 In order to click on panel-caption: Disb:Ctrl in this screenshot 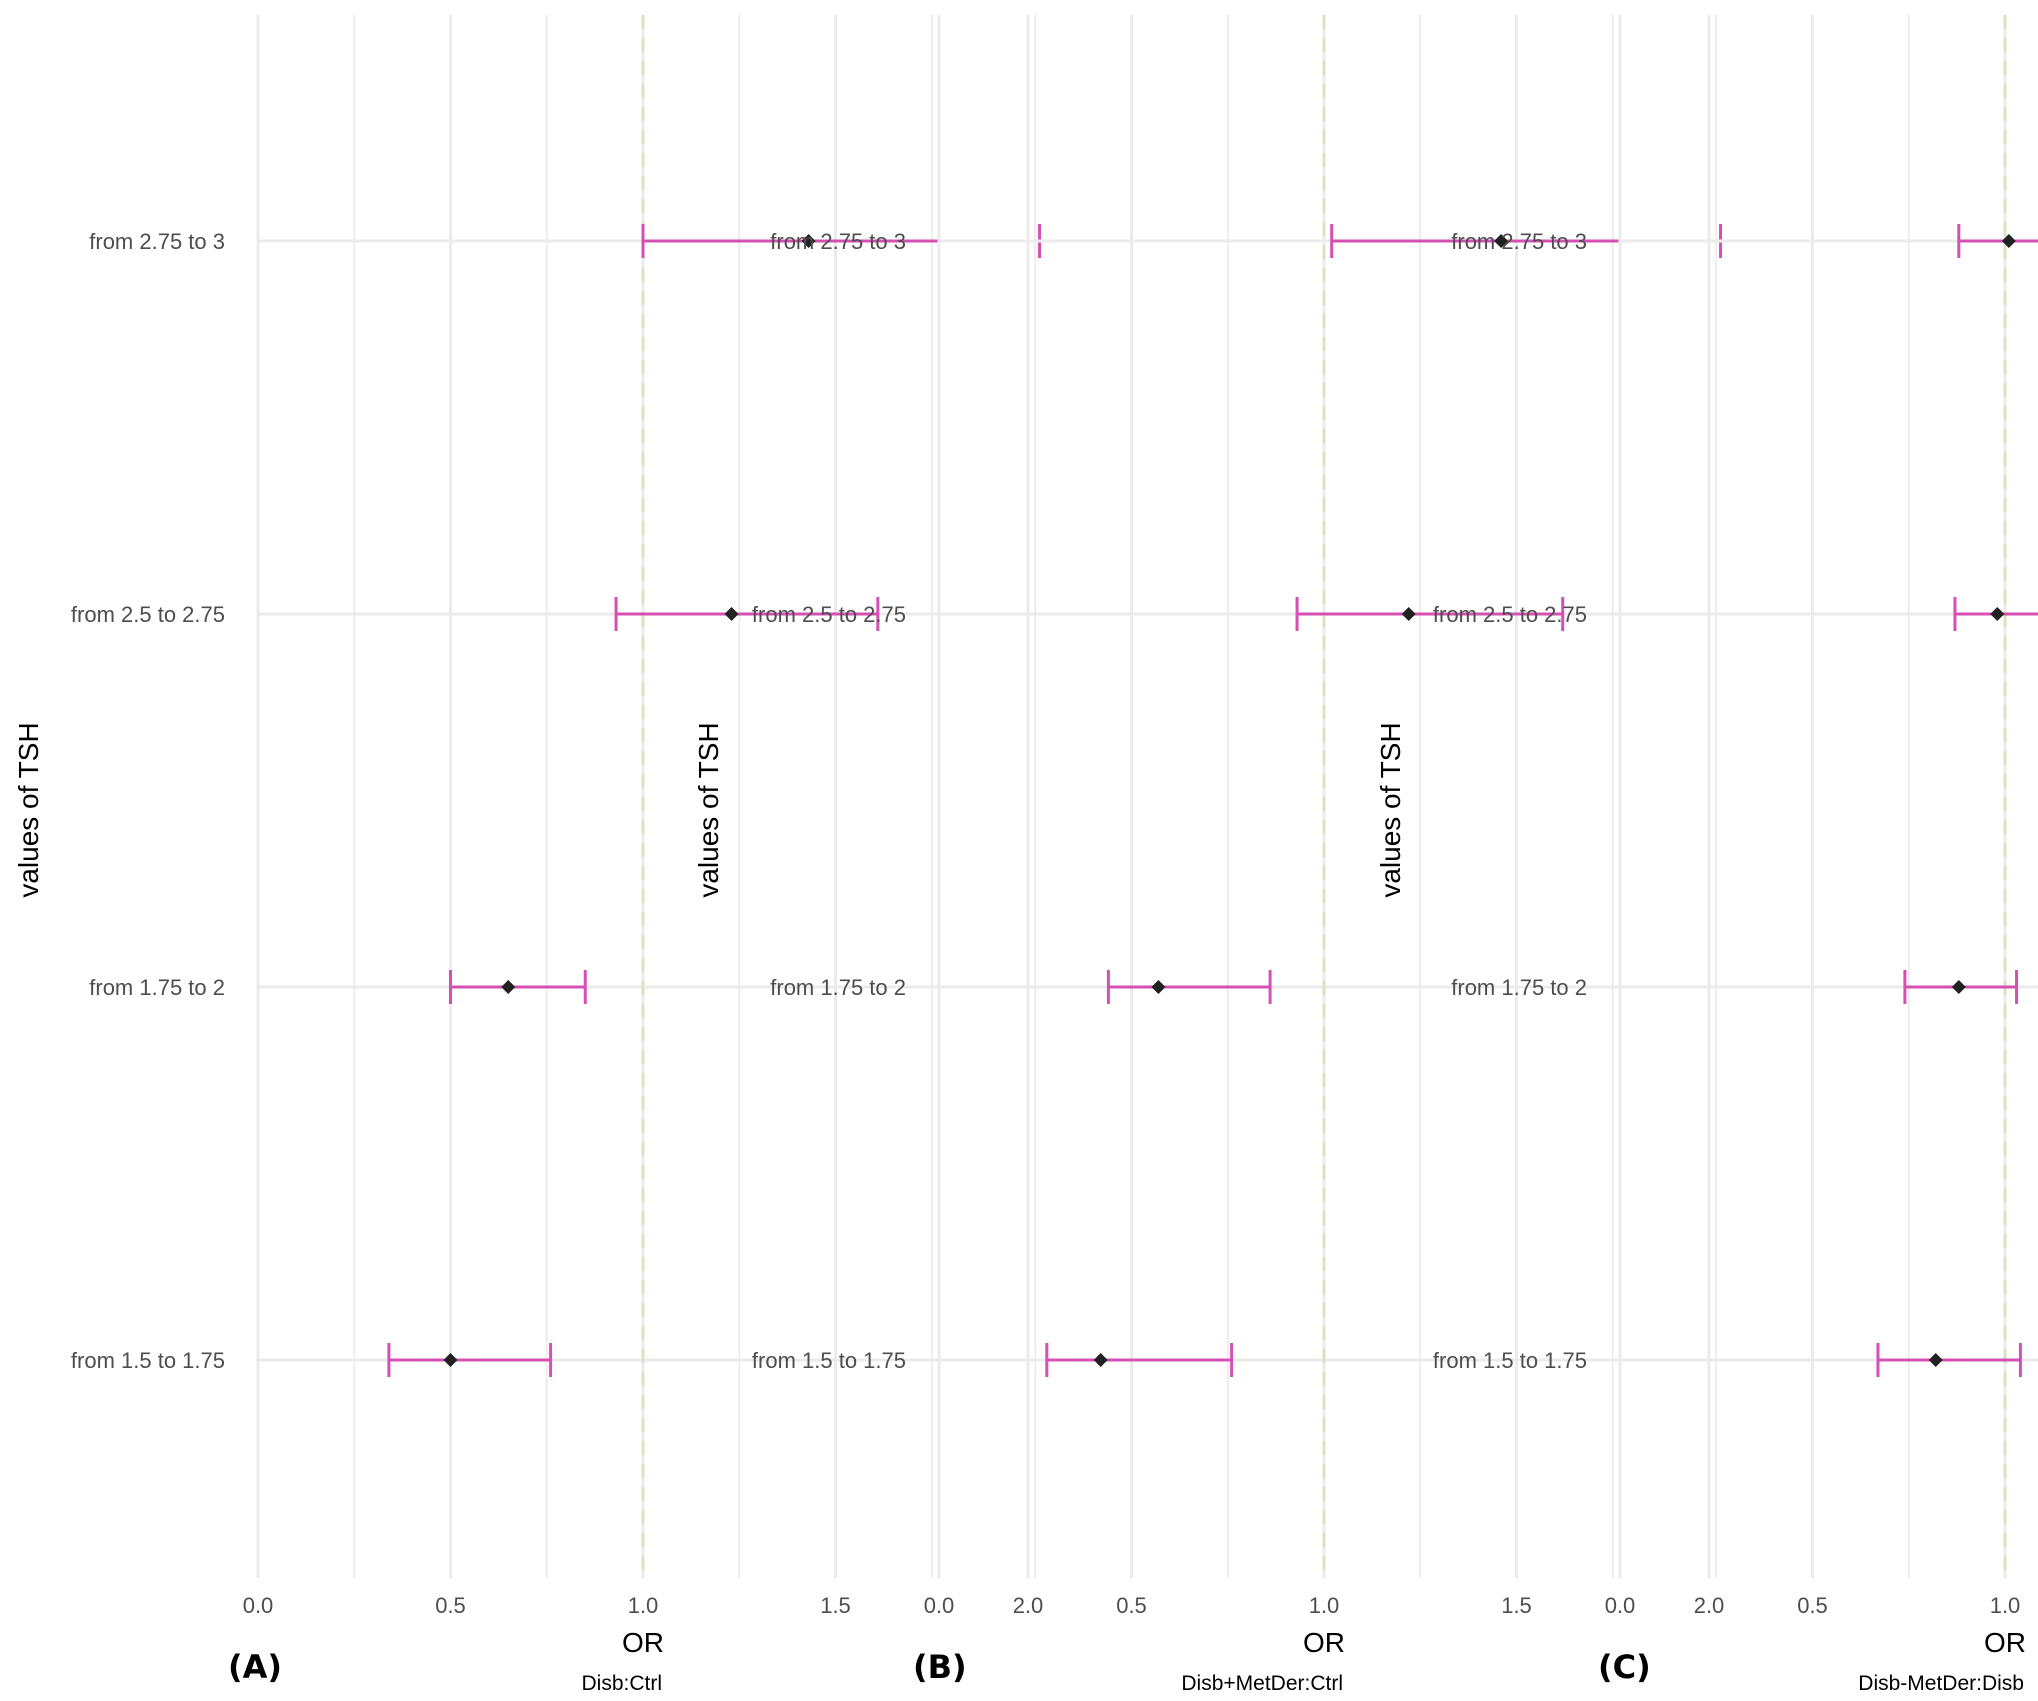, I will do `click(621, 1683)`.